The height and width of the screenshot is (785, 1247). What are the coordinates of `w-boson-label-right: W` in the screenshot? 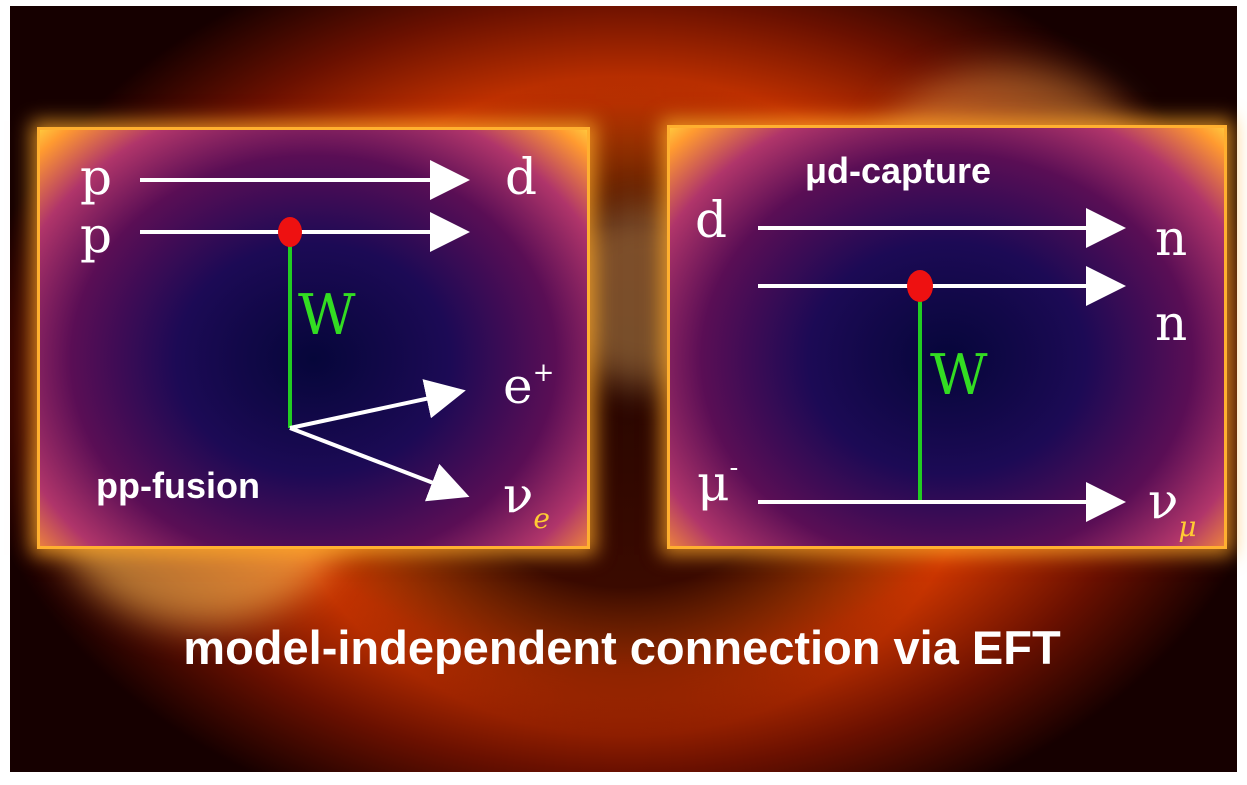 It's located at (959, 375).